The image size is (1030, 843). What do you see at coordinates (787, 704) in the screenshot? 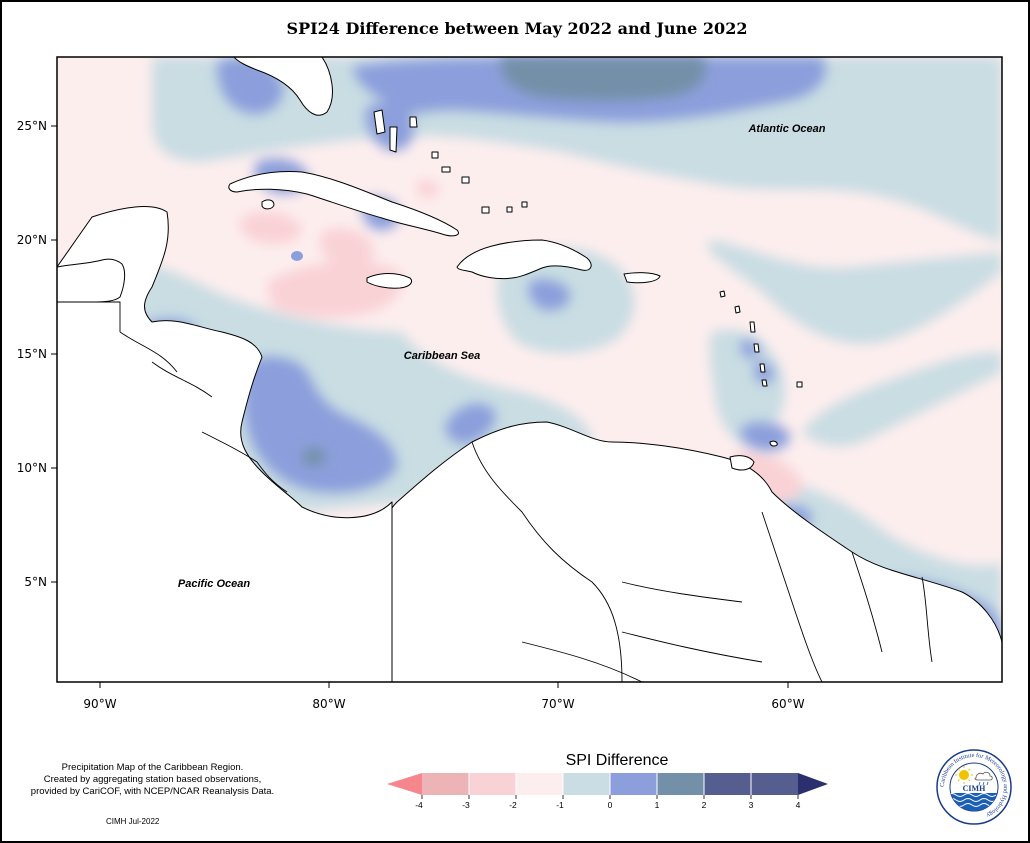
I see `lon-label: 60°W` at bounding box center [787, 704].